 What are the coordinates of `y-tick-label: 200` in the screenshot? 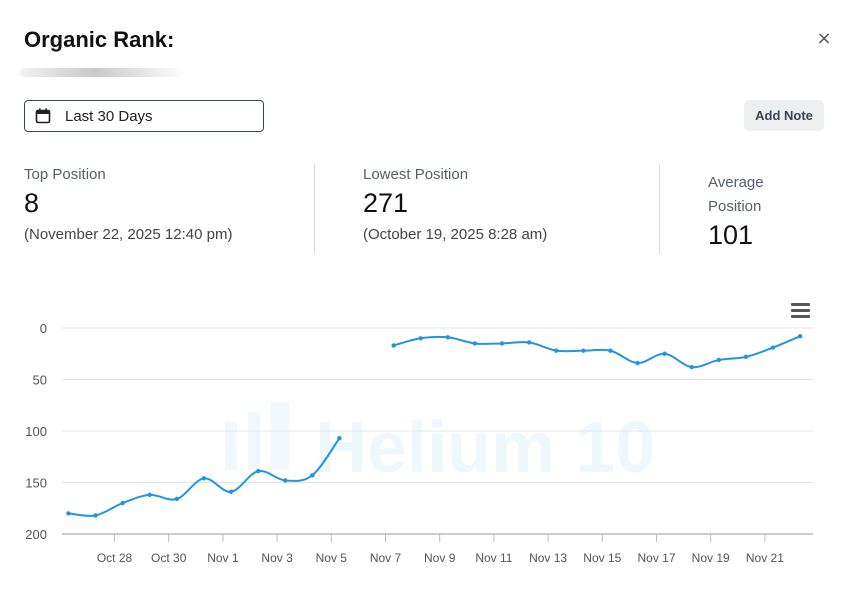 It's located at (36, 534).